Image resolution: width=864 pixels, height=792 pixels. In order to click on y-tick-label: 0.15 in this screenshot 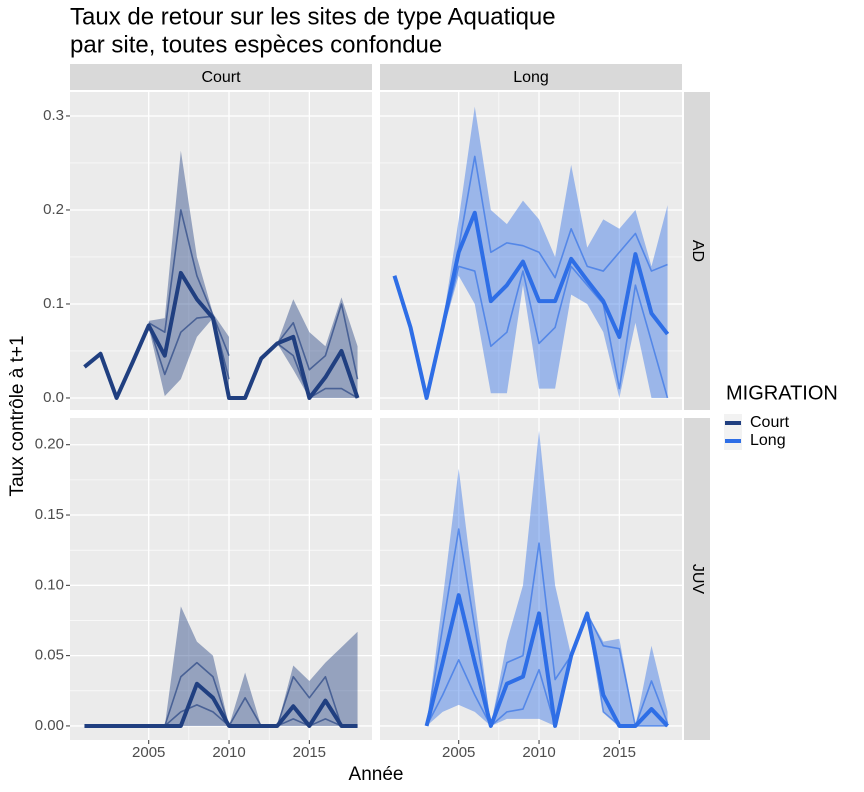, I will do `click(49, 514)`.